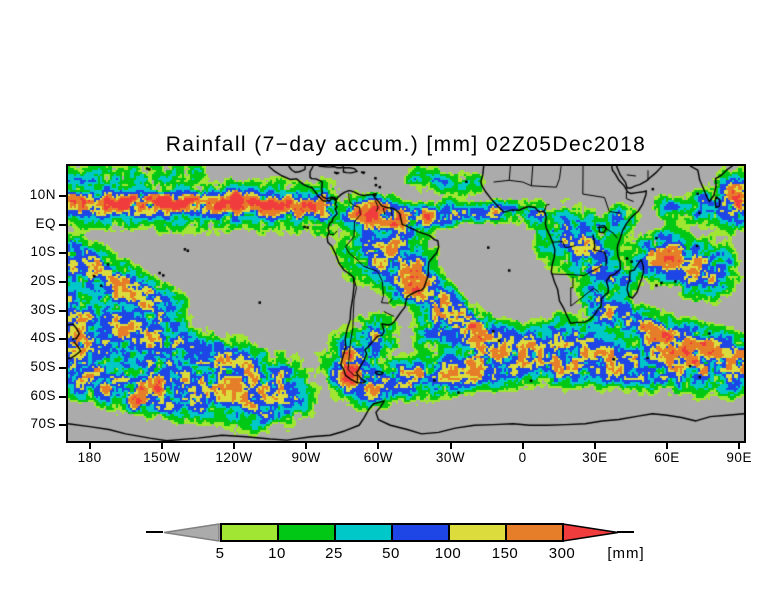 Image resolution: width=784 pixels, height=612 pixels. I want to click on lat-tick-label: EQ, so click(45, 223).